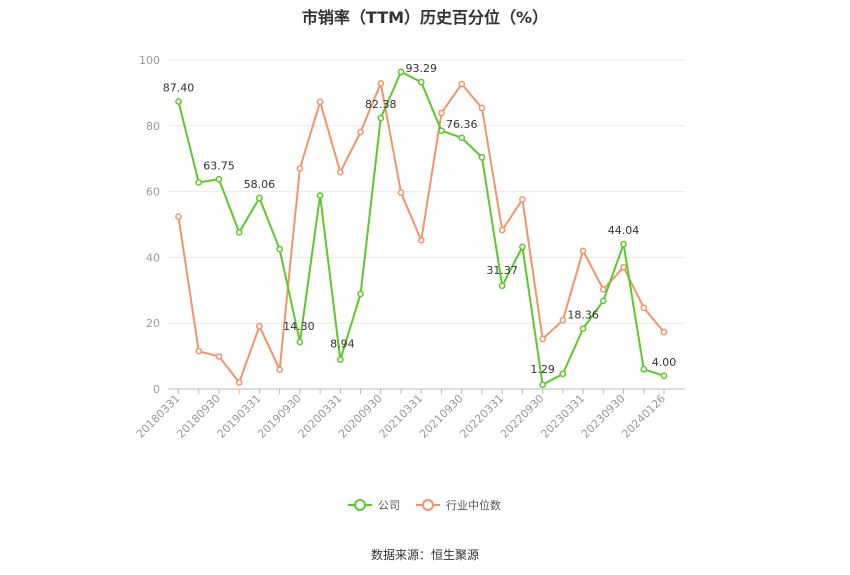 This screenshot has width=850, height=575. What do you see at coordinates (624, 230) in the screenshot?
I see `company-data-label: 44.04` at bounding box center [624, 230].